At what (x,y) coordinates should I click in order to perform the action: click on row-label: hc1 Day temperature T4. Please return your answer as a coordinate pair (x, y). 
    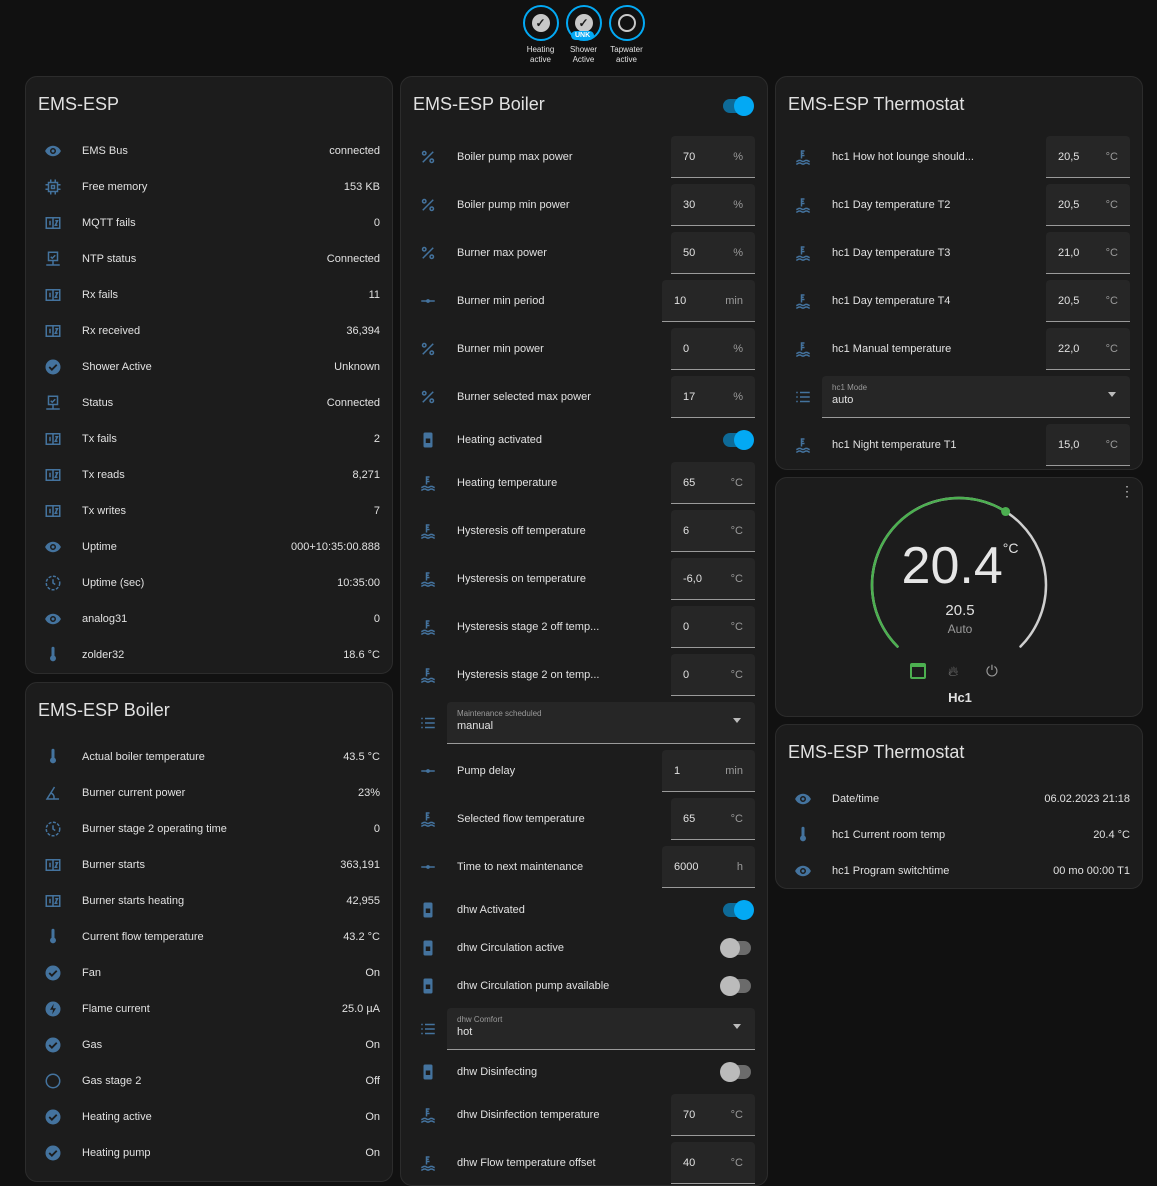
    Looking at the image, I should click on (891, 301).